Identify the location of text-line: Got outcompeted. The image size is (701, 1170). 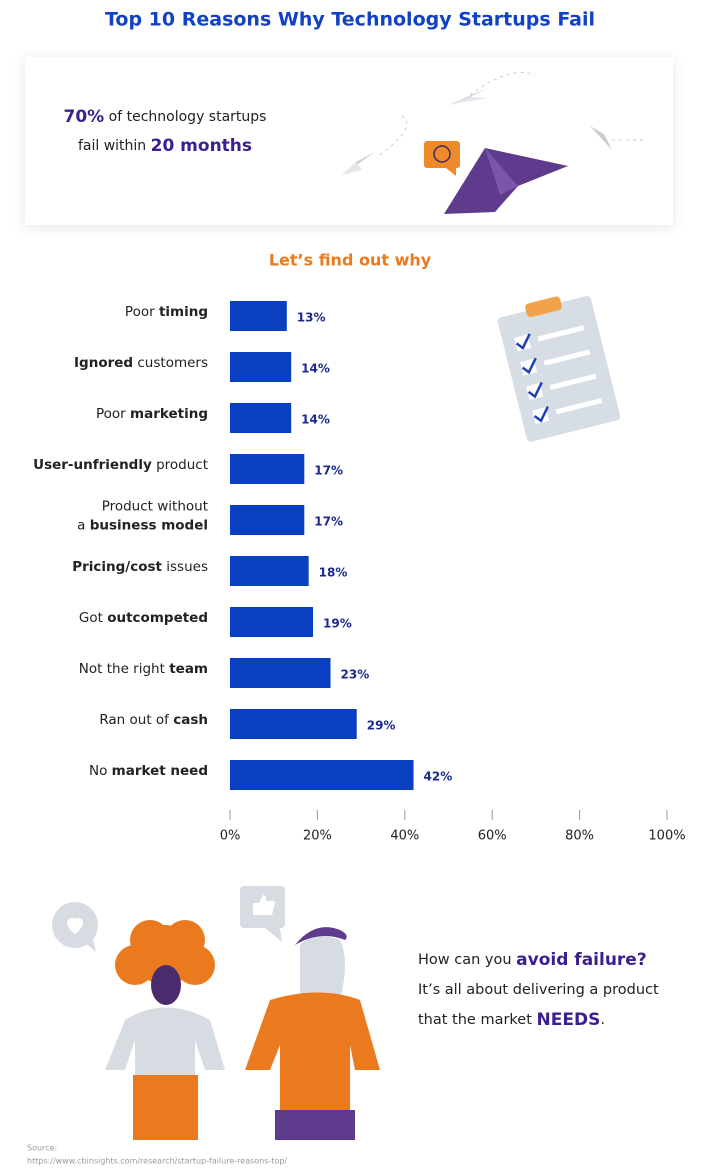
(143, 618).